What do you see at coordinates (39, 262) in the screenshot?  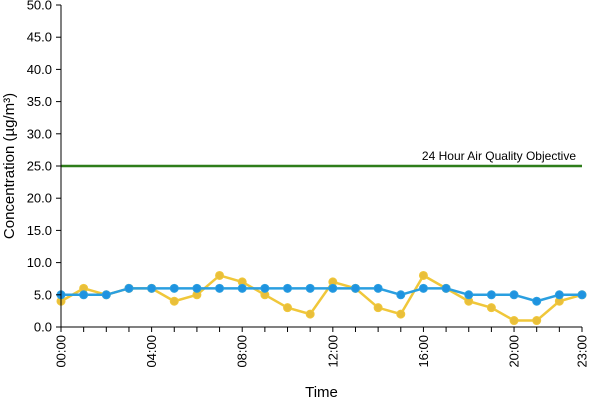 I see `y-tick-label: 10.0` at bounding box center [39, 262].